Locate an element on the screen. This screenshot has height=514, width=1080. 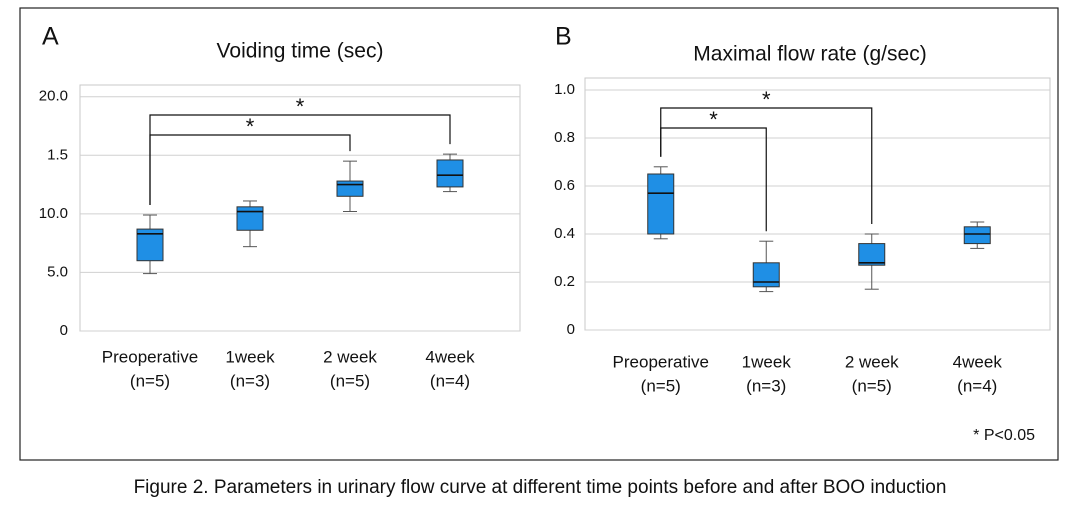
chart-title: Maximal flow rate (g/sec) is located at coordinates (809, 54).